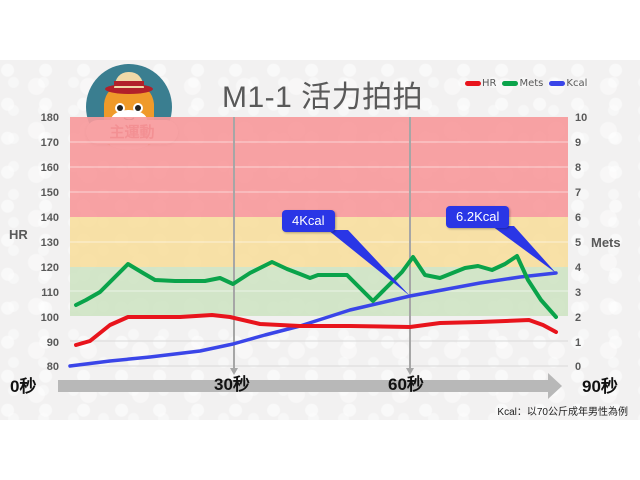 This screenshot has height=480, width=640. What do you see at coordinates (50, 193) in the screenshot?
I see `svg-text: 150` at bounding box center [50, 193].